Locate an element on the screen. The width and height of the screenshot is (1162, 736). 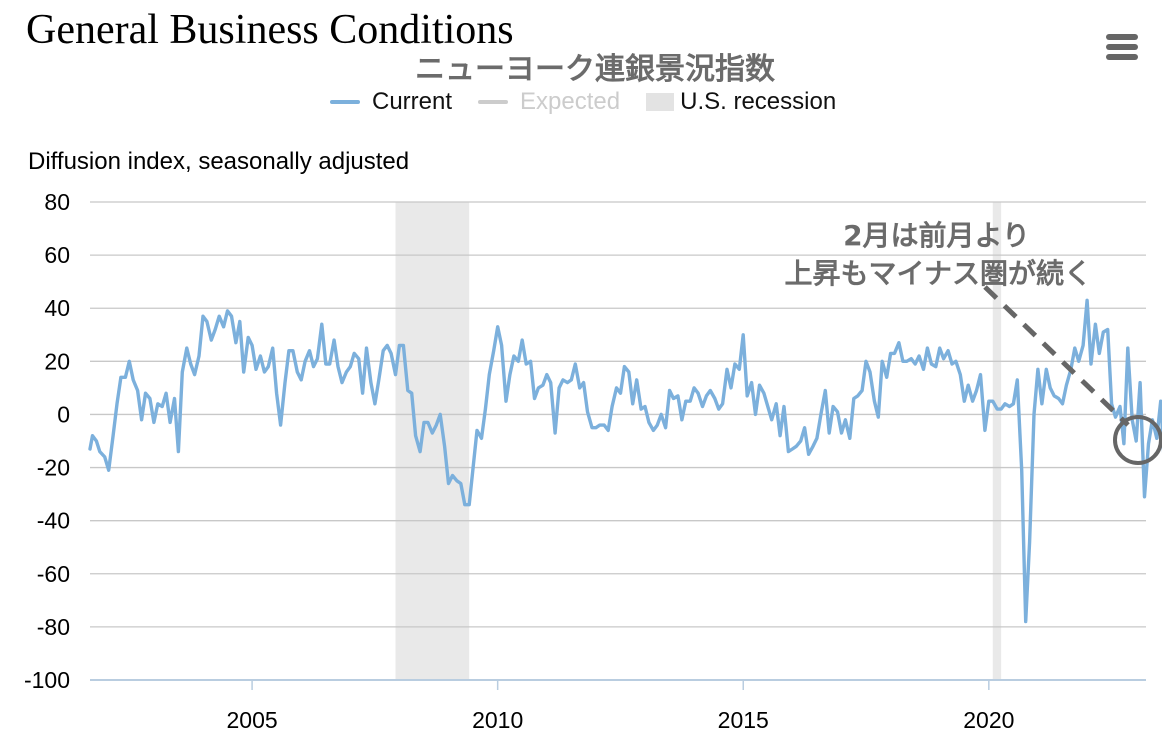
annotation-line-2: 上昇もマイナス圏が続く is located at coordinates (938, 273).